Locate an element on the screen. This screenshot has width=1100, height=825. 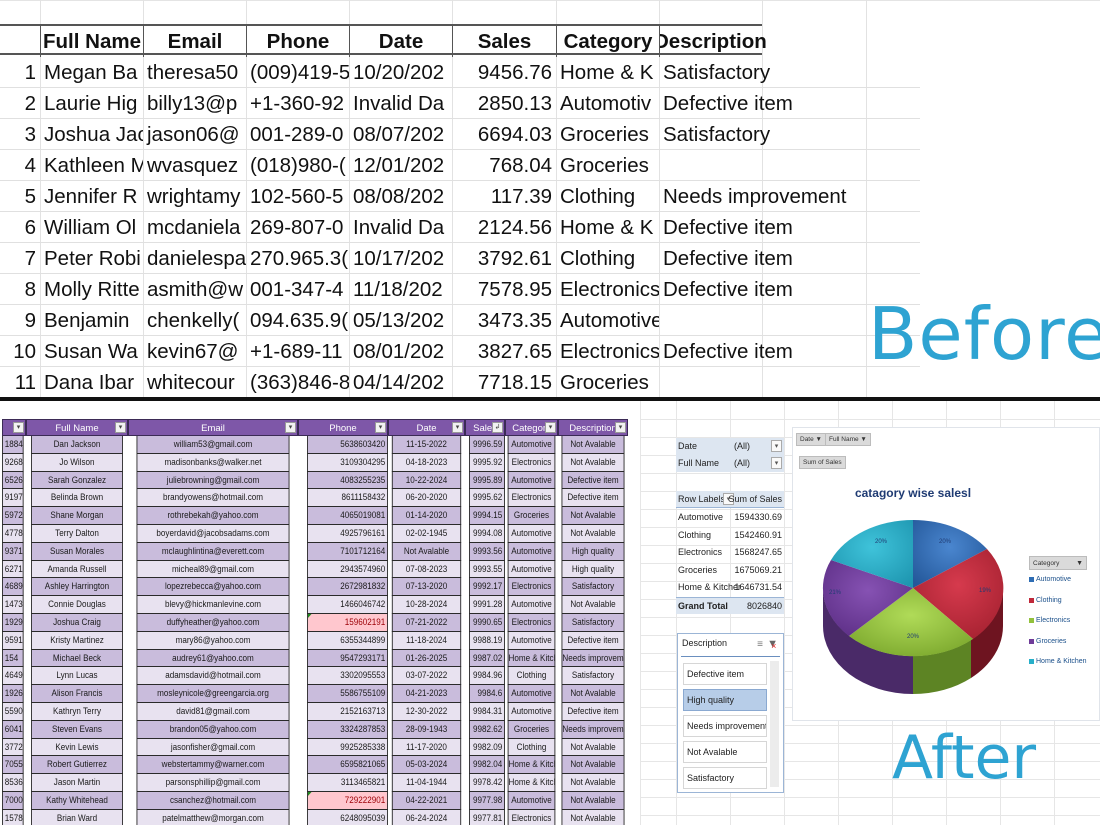
cell-sales: 9988.19 is located at coordinates (487, 640).